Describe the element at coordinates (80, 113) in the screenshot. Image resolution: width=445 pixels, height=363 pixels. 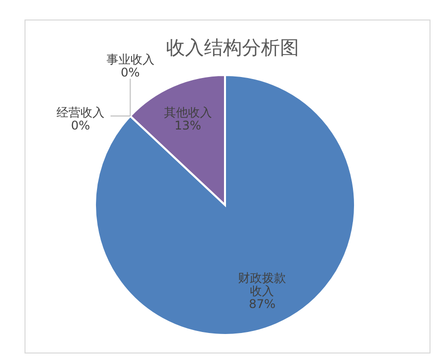
I see `legend-label: 经营收入` at that location.